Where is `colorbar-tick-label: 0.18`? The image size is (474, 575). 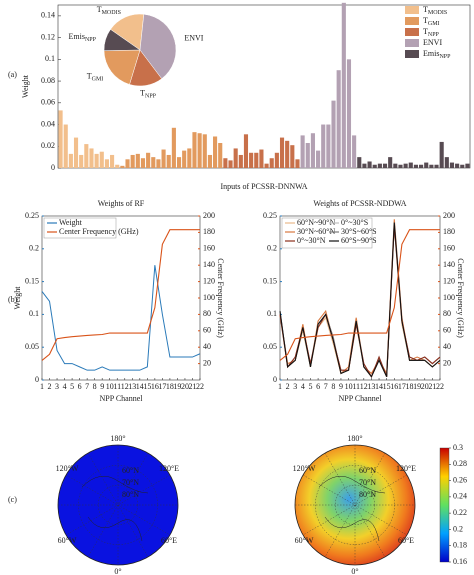
colorbar-tick-label: 0.18 is located at coordinates (460, 545).